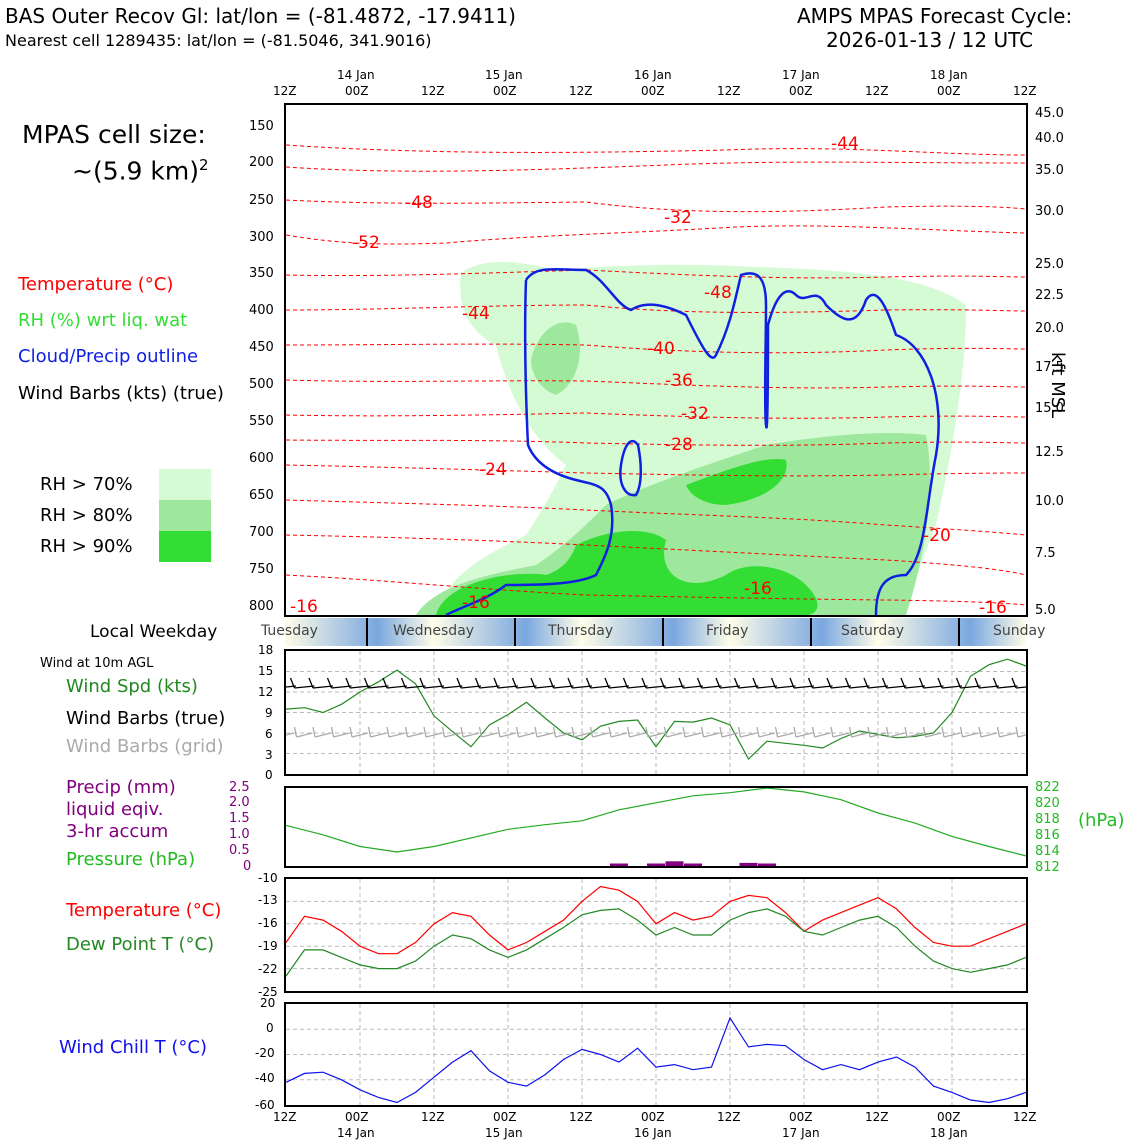 This screenshot has width=1140, height=1140. Describe the element at coordinates (140, 171) in the screenshot. I see `cell-size-value: ~(5.9 km)2` at that location.